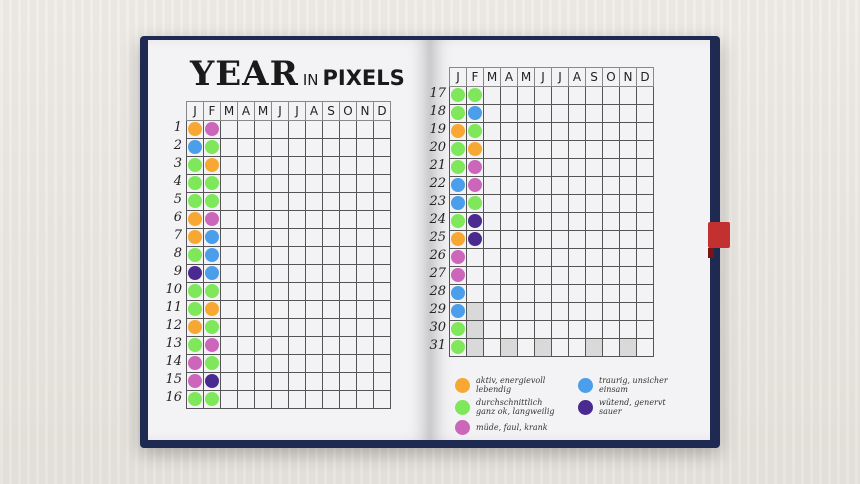 The image size is (860, 484). Describe the element at coordinates (310, 80) in the screenshot. I see `title-in: IN` at that location.